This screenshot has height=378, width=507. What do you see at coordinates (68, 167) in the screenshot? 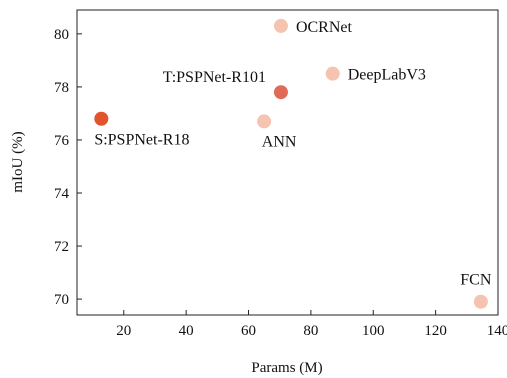
I see `y-axis-ticks: 70 72 74 76 78 80` at bounding box center [68, 167].